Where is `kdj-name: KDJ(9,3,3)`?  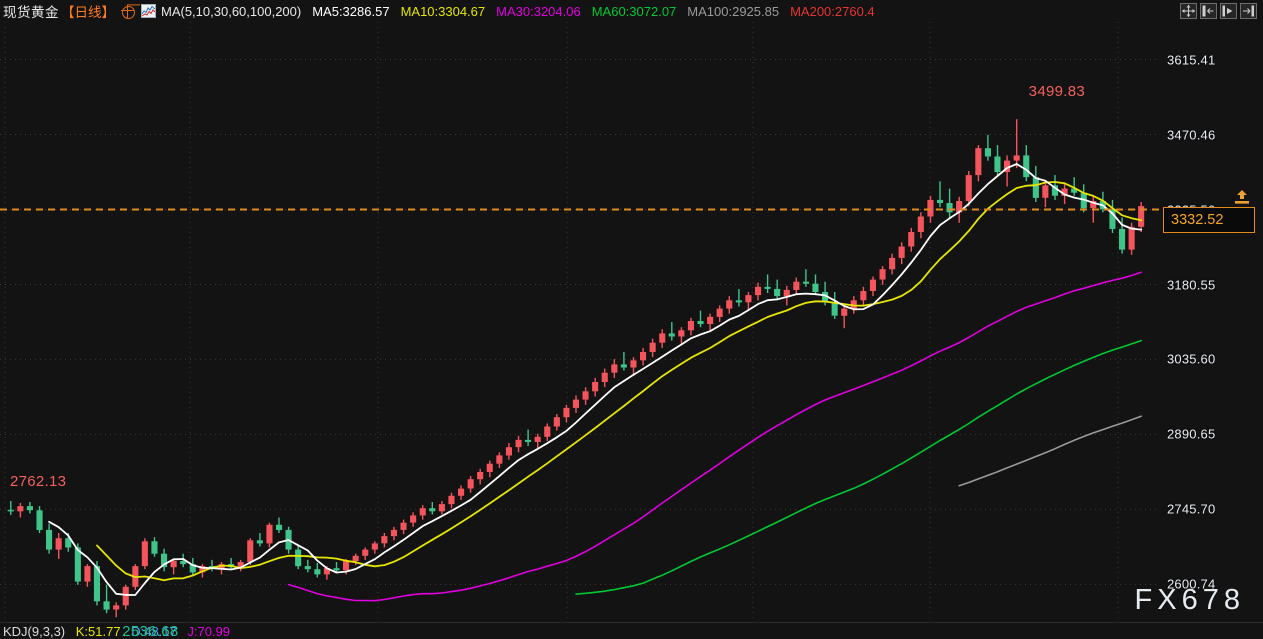
kdj-name: KDJ(9,3,3) is located at coordinates (34, 631).